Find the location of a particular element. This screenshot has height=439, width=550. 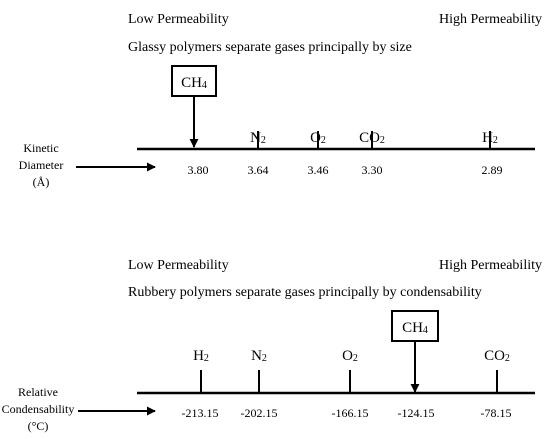

value-co2: 3.30 is located at coordinates (372, 170).